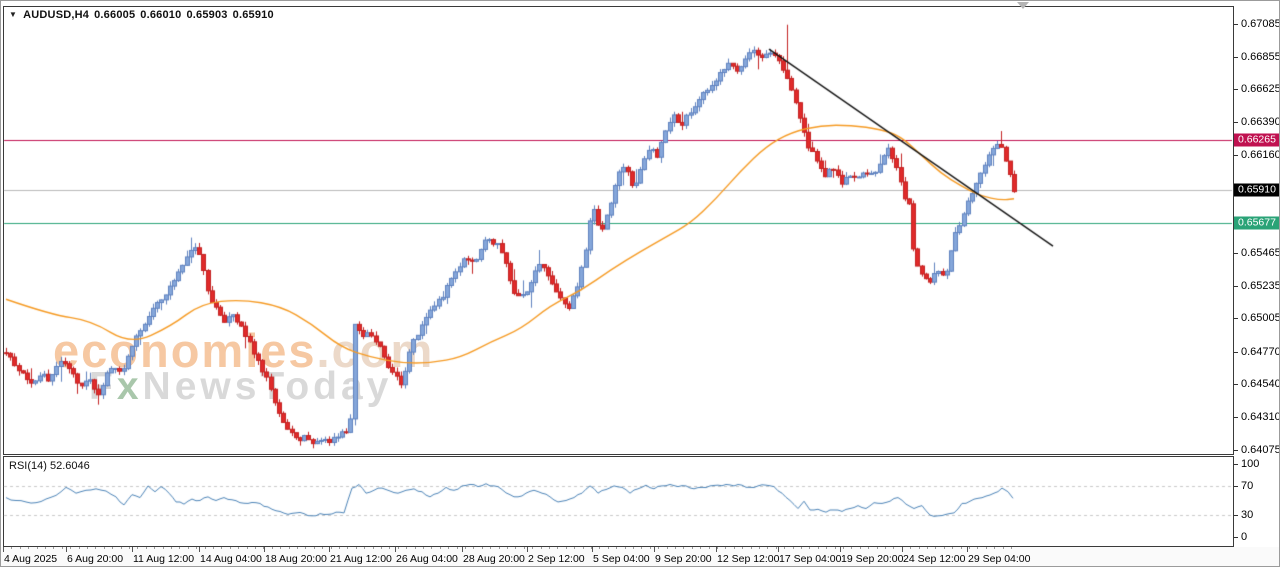 The height and width of the screenshot is (567, 1280). Describe the element at coordinates (999, 559) in the screenshot. I see `time-tick-label: 29 Sep 04:00` at that location.